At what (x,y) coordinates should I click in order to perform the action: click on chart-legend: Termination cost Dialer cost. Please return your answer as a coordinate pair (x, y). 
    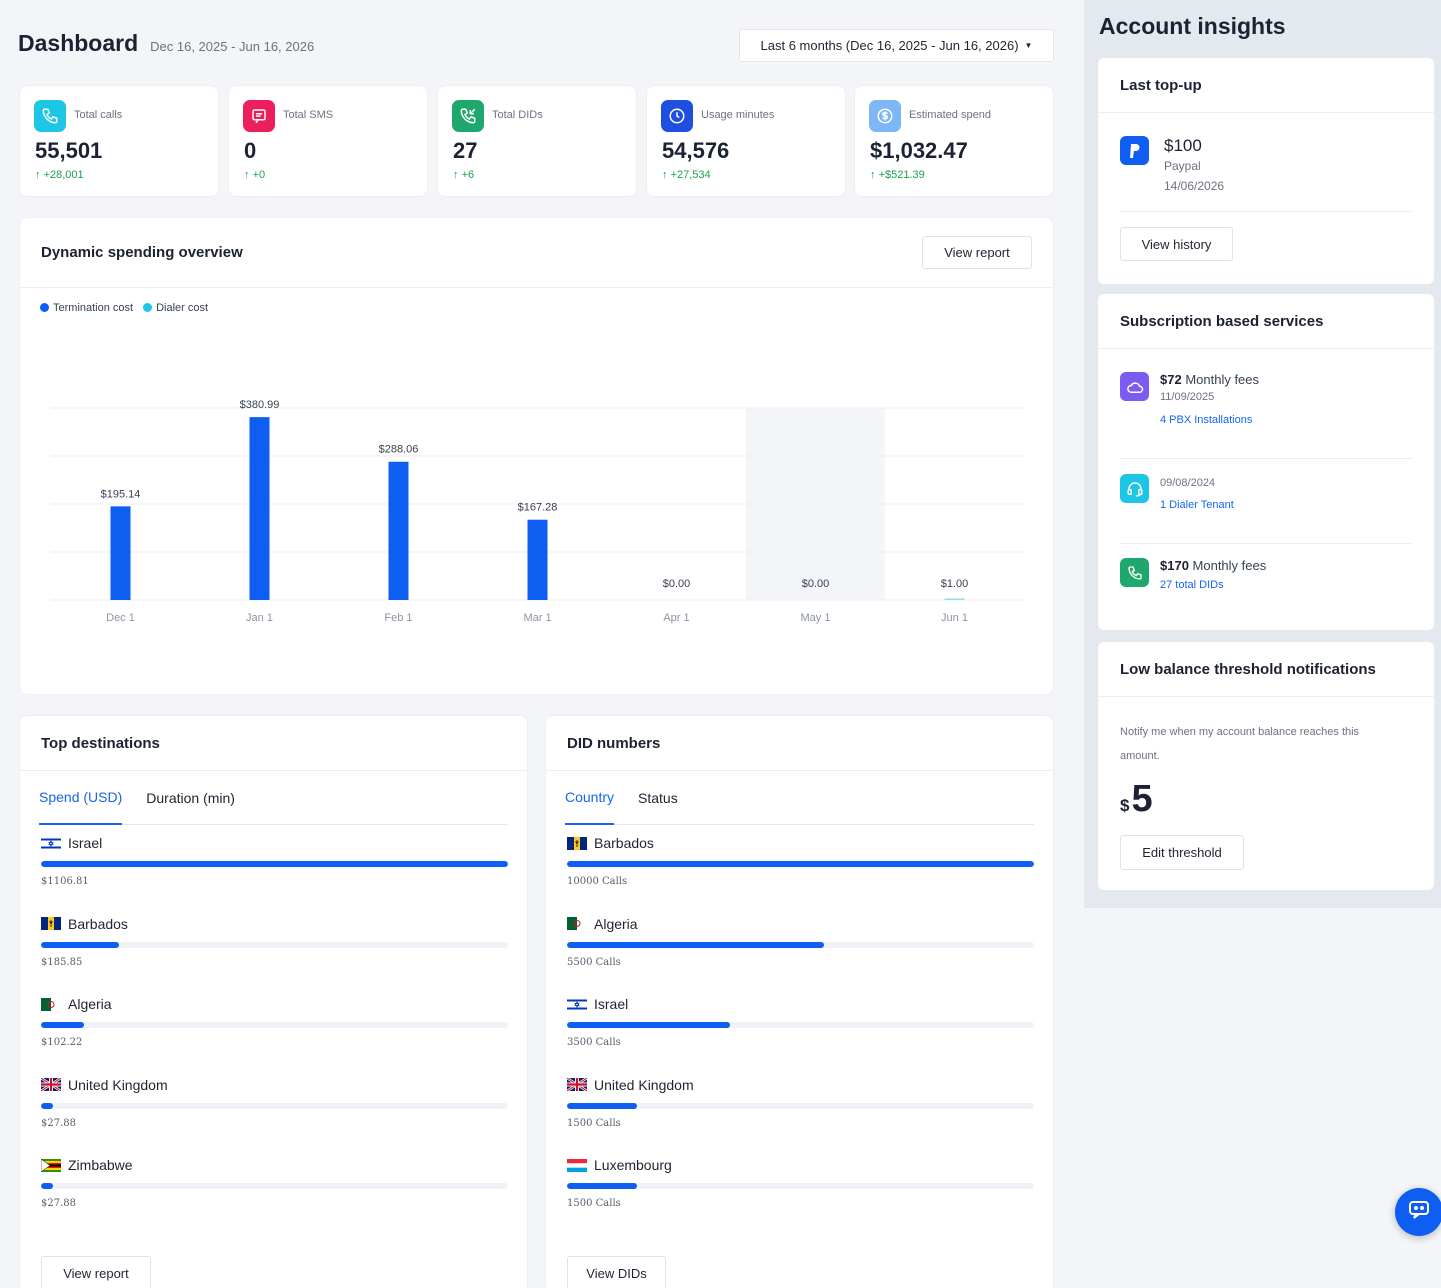
    Looking at the image, I should click on (124, 308).